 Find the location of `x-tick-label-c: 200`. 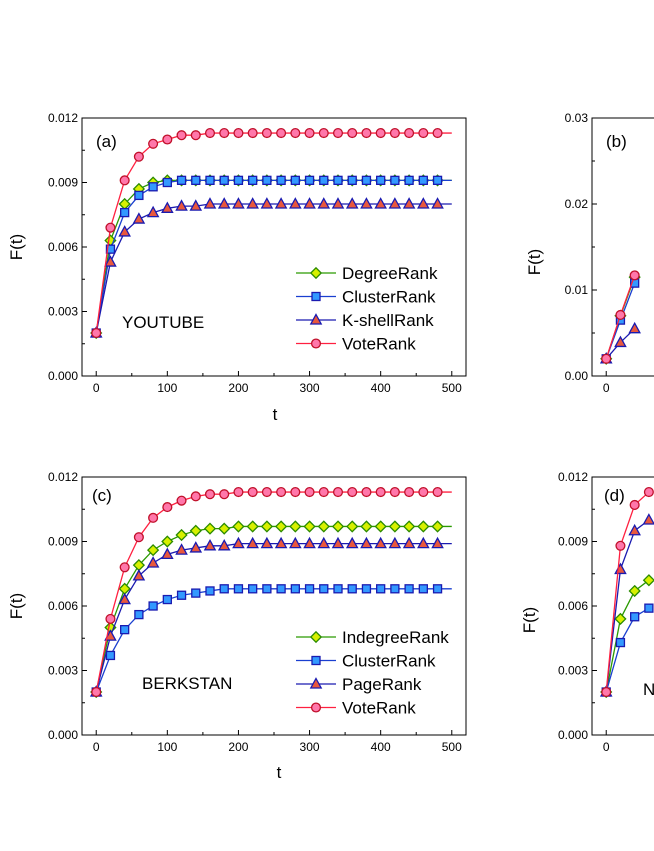

x-tick-label-c: 200 is located at coordinates (238, 747).